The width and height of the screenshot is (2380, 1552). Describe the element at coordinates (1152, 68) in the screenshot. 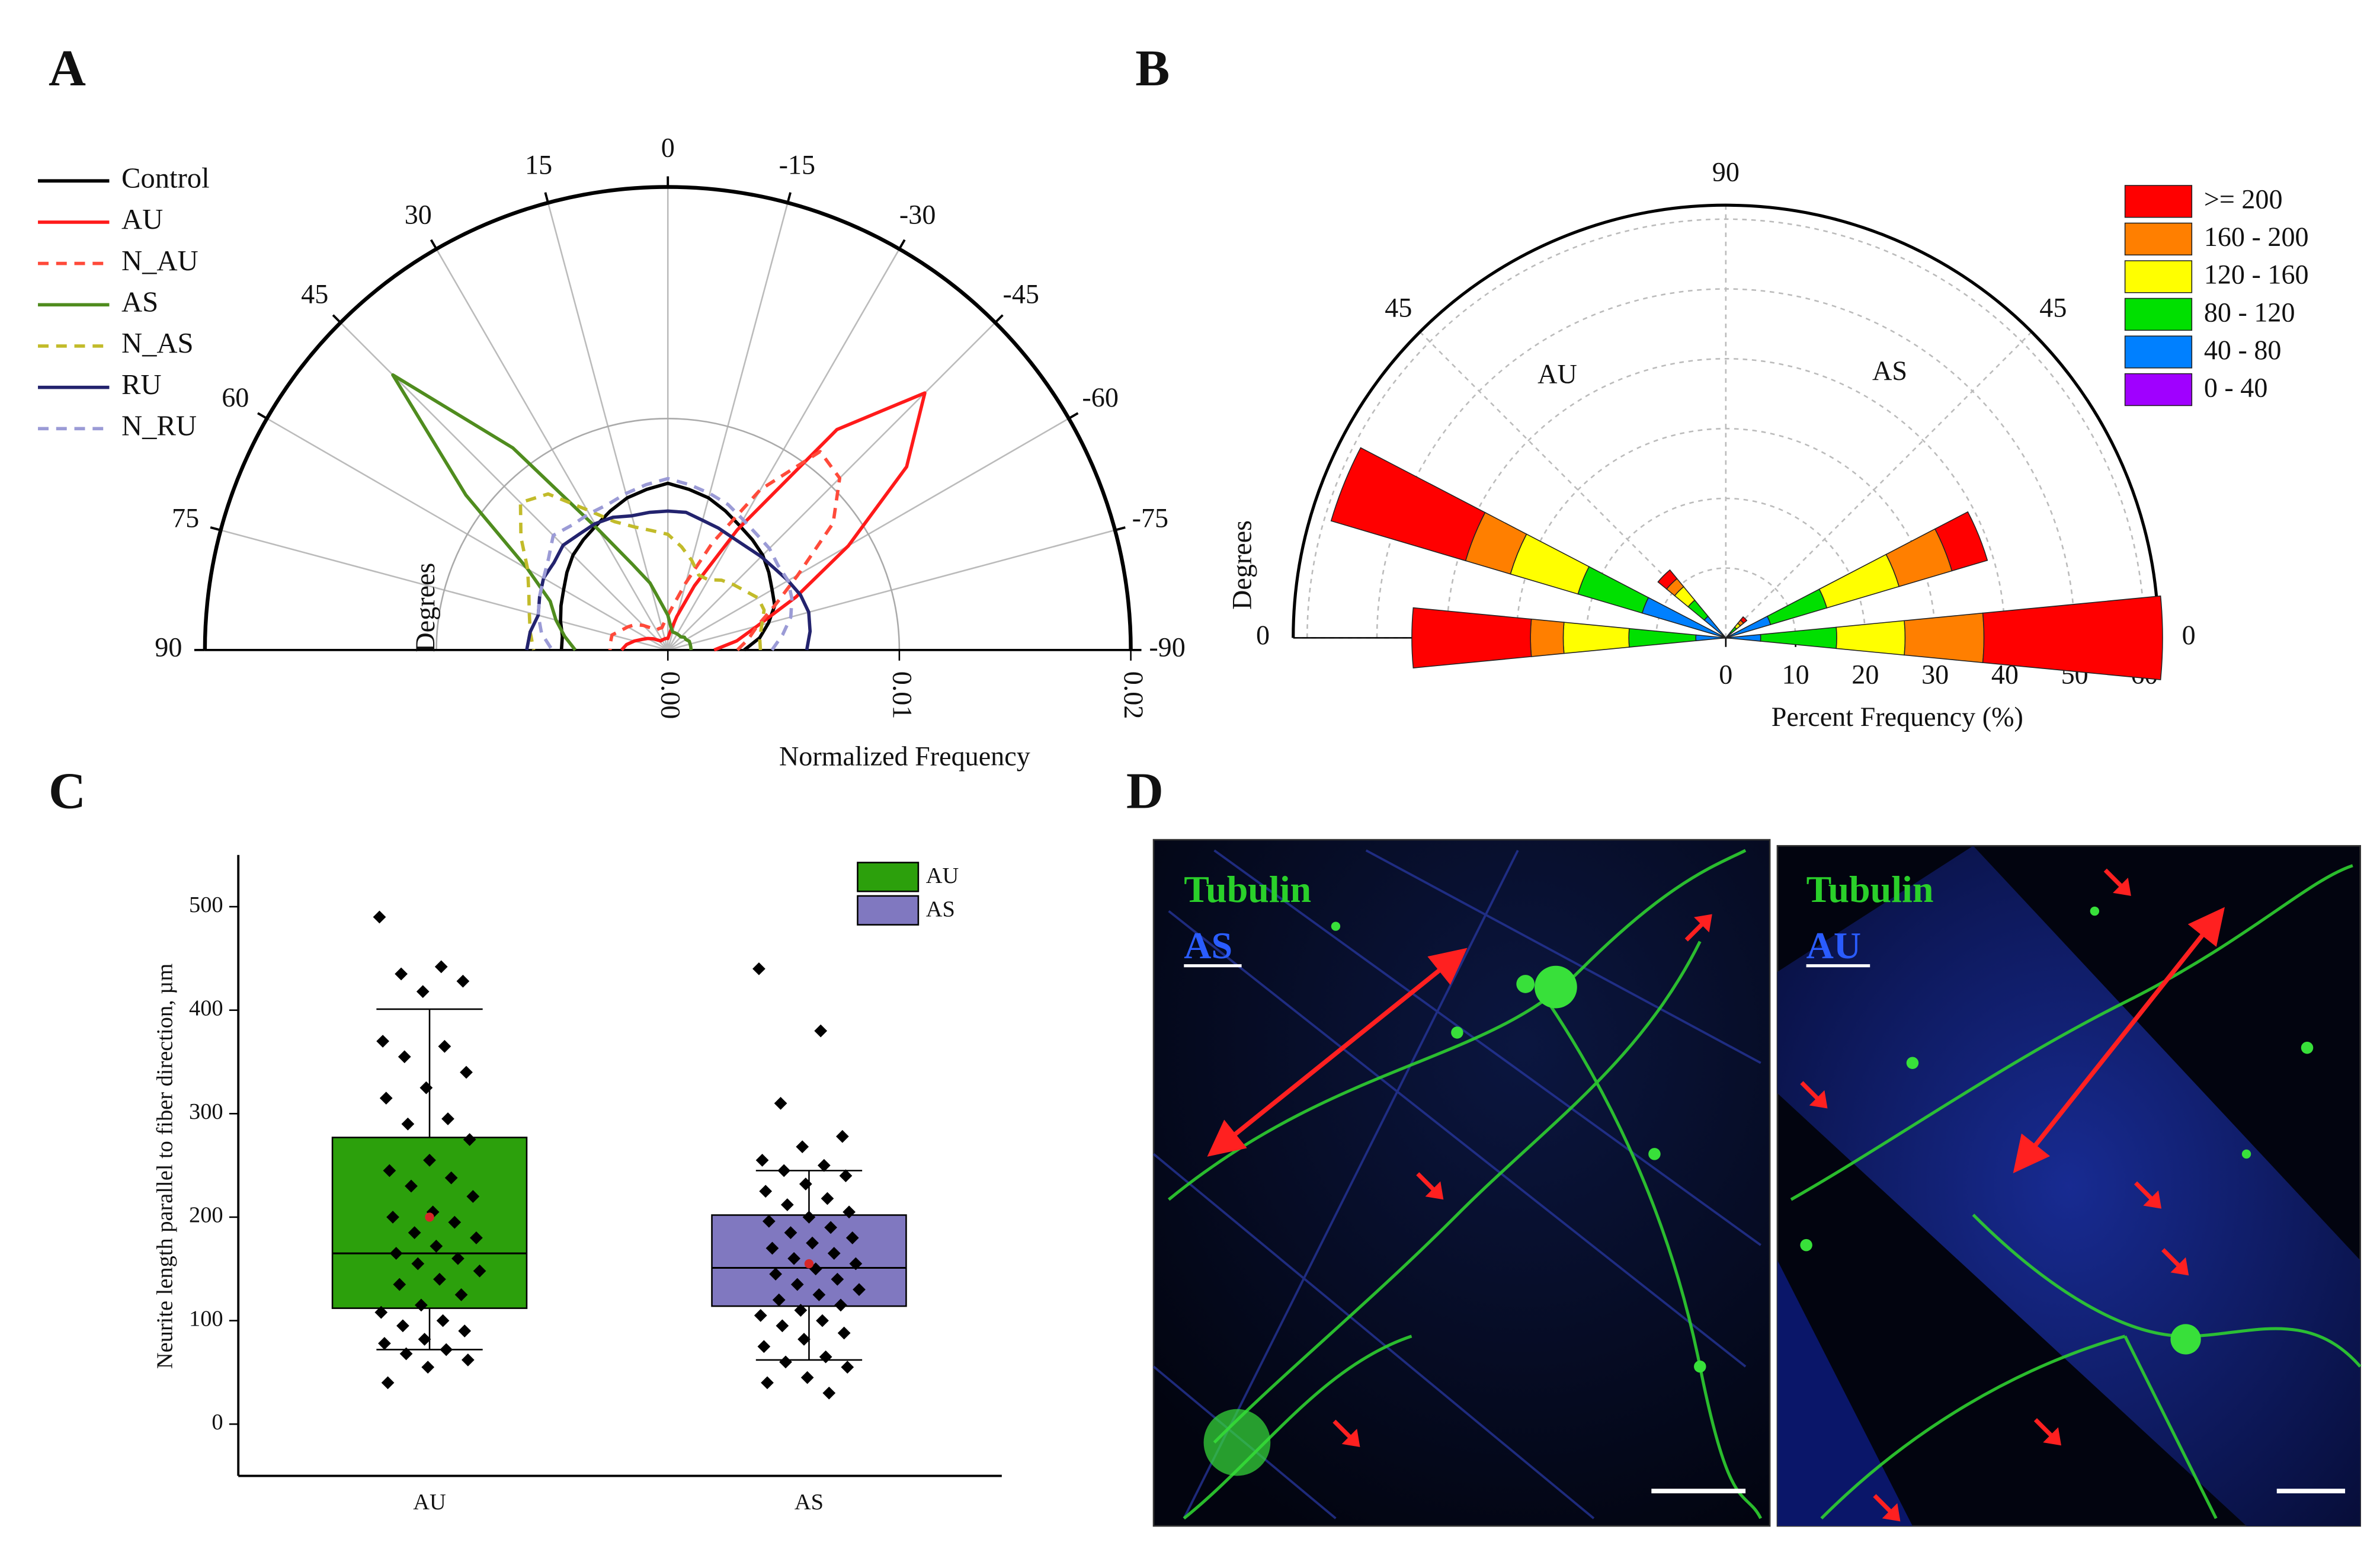

I see `panel-letter: B` at that location.